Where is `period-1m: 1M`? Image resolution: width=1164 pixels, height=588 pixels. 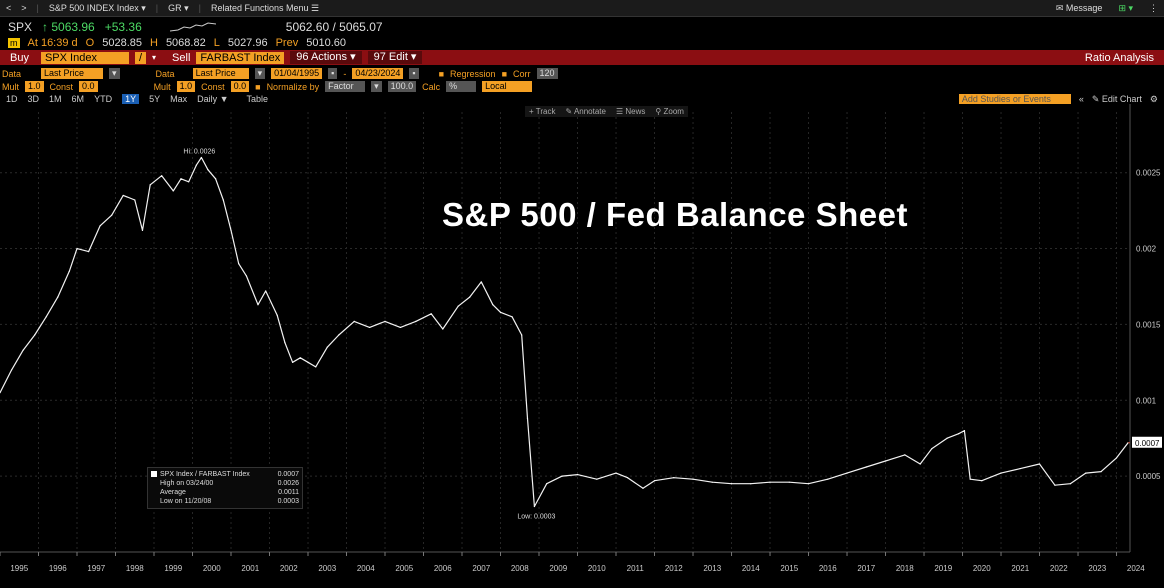
period-1m: 1M is located at coordinates (55, 99).